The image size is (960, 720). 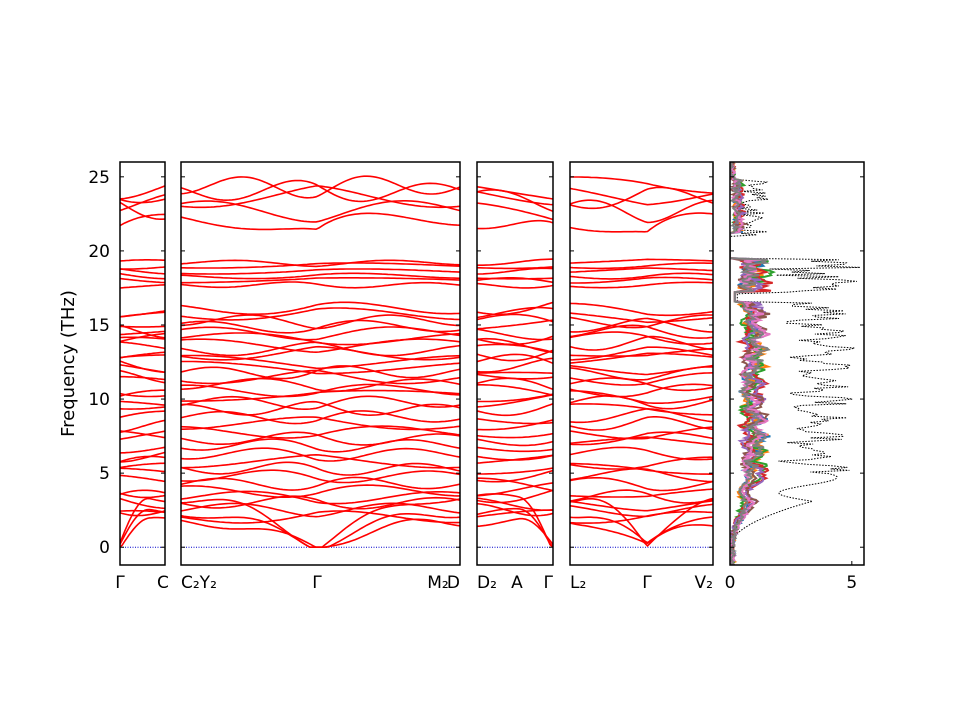 What do you see at coordinates (851, 583) in the screenshot?
I see `dos-x-tick-label: 5` at bounding box center [851, 583].